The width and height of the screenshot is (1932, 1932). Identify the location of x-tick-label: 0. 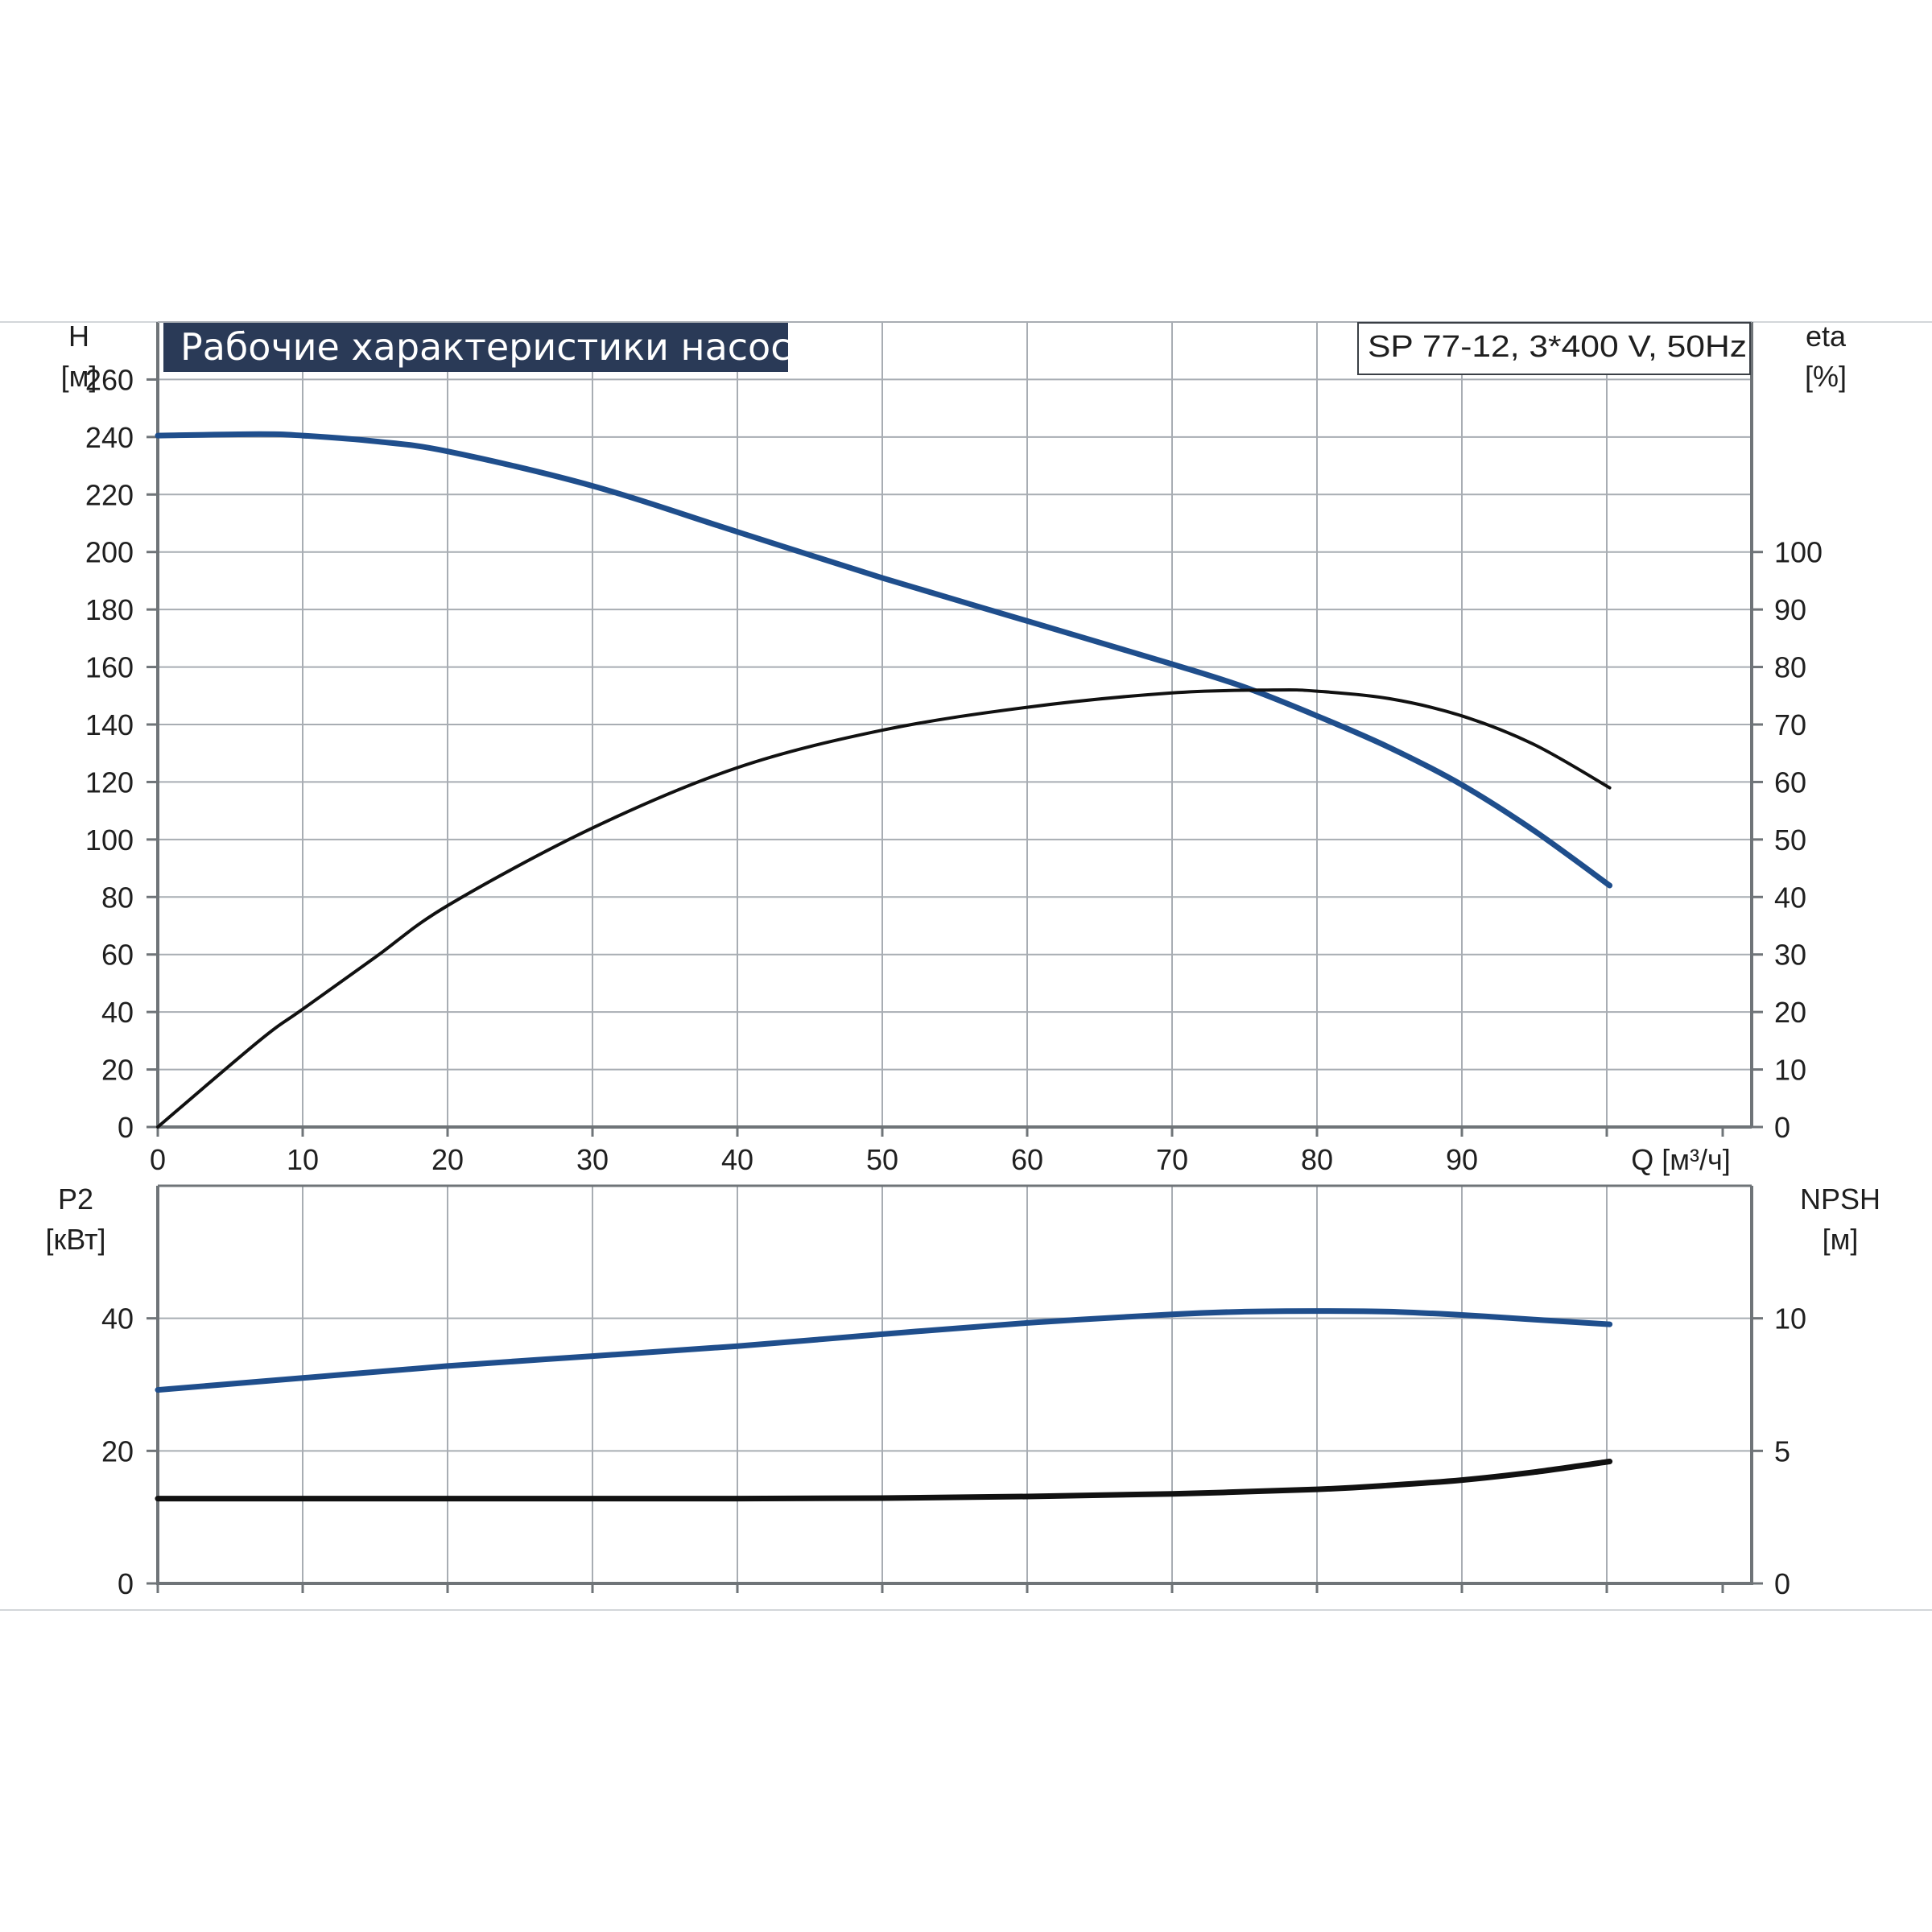
(158, 1159).